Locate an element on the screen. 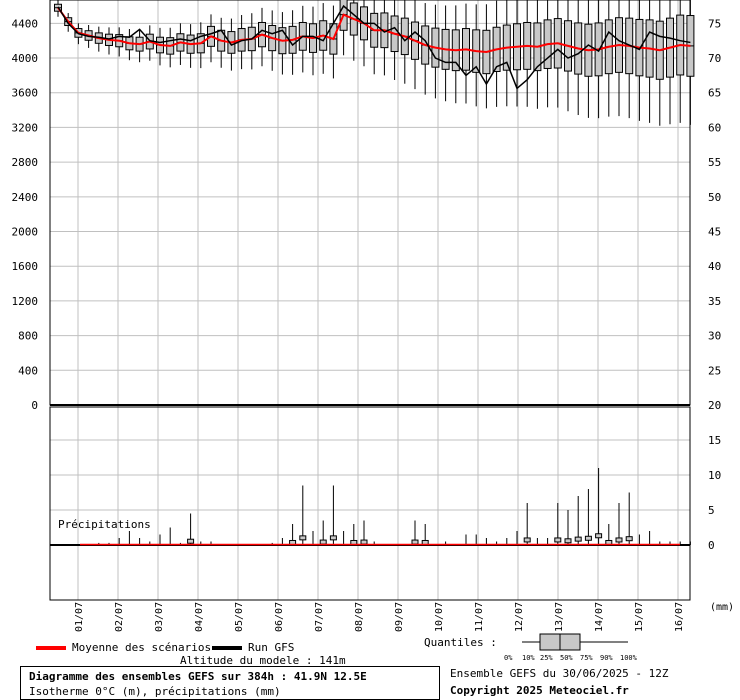  precip-label: Précipitations is located at coordinates (104, 524).